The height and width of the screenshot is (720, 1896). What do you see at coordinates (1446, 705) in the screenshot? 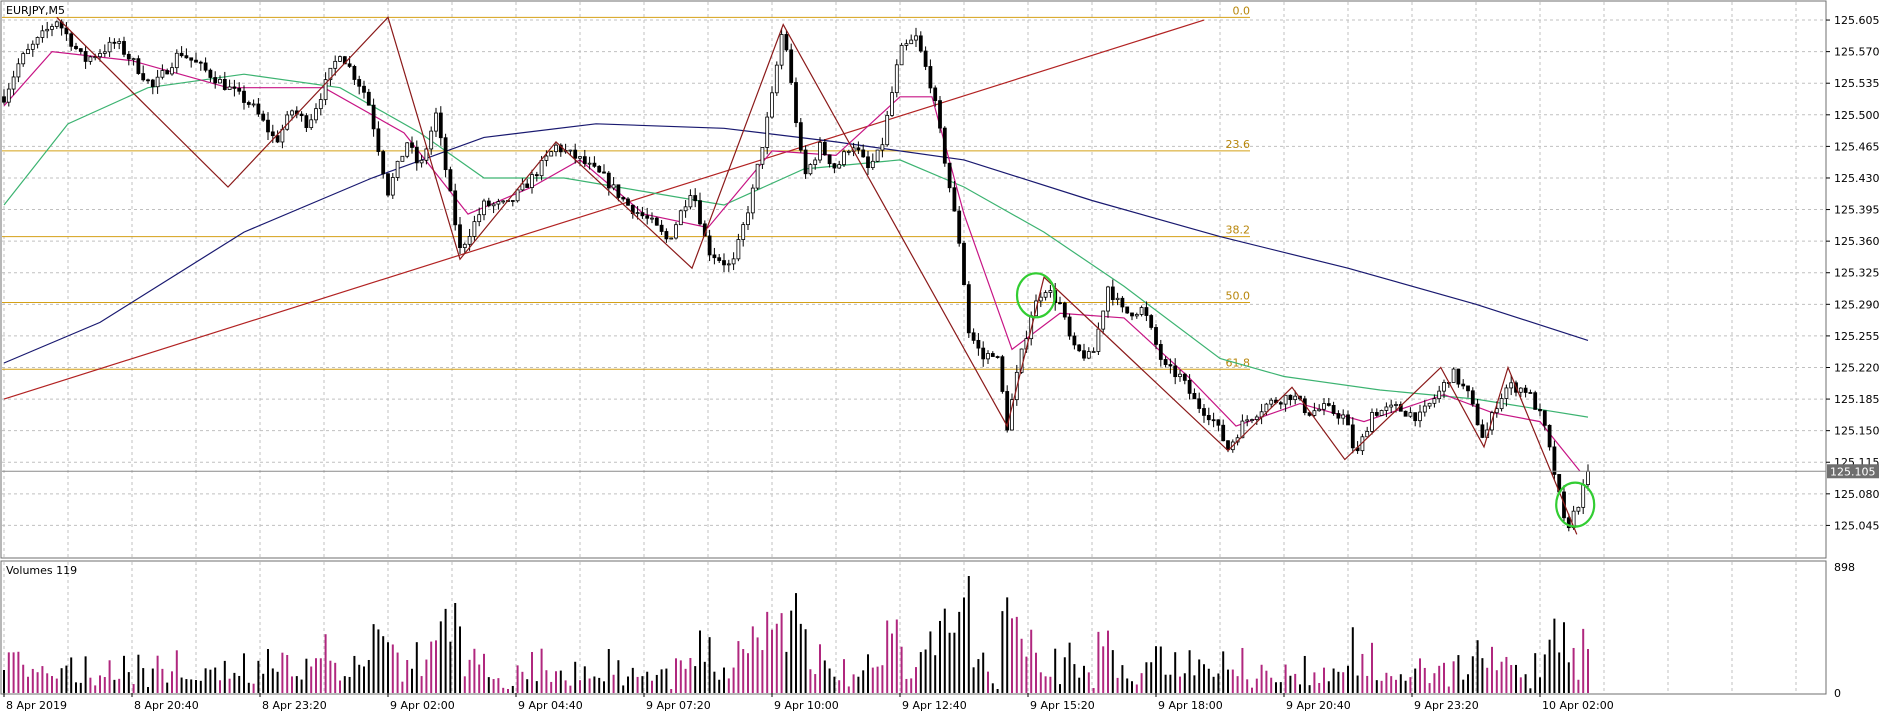
I see `time-tick-label: 9 Apr 23:20` at bounding box center [1446, 705].